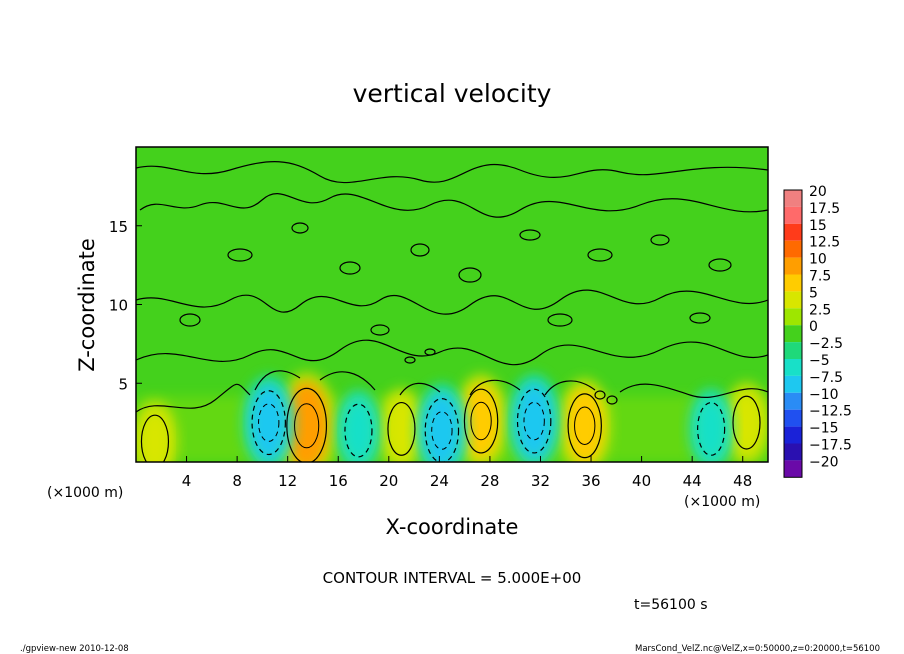 Image resolution: width=904 pixels, height=654 pixels. What do you see at coordinates (824, 243) in the screenshot?
I see `colorbar-label: 12.5` at bounding box center [824, 243].